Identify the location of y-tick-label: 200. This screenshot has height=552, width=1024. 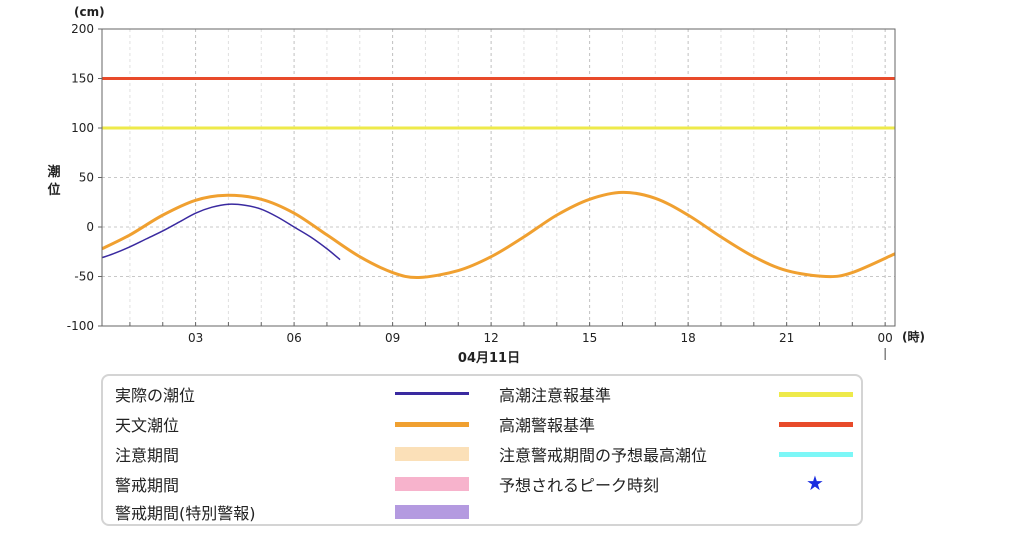
(82, 29).